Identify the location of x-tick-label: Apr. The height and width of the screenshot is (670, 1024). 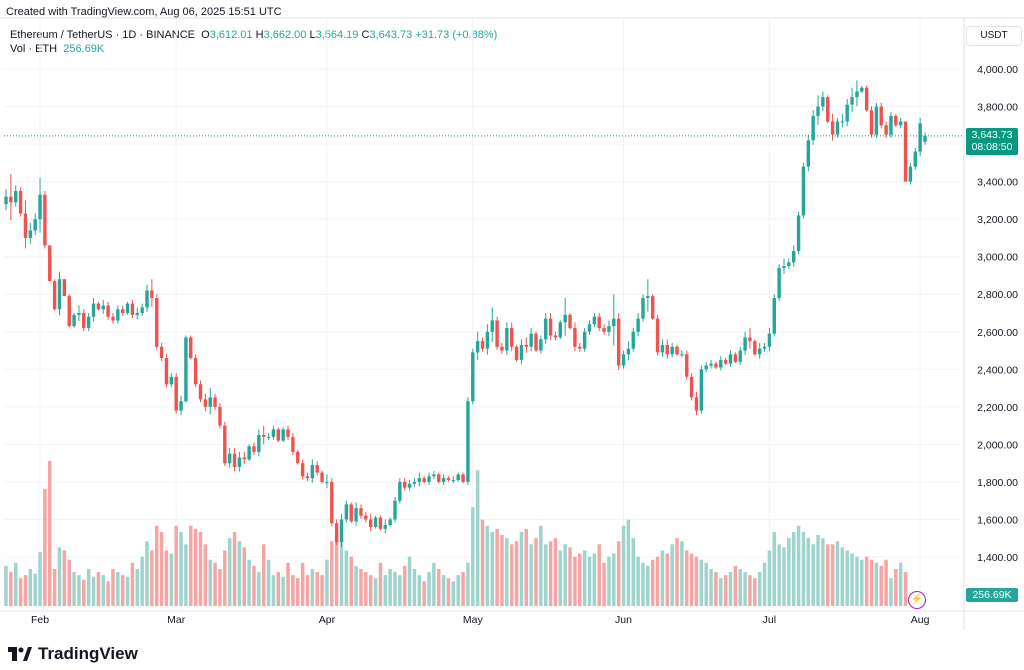
(327, 620).